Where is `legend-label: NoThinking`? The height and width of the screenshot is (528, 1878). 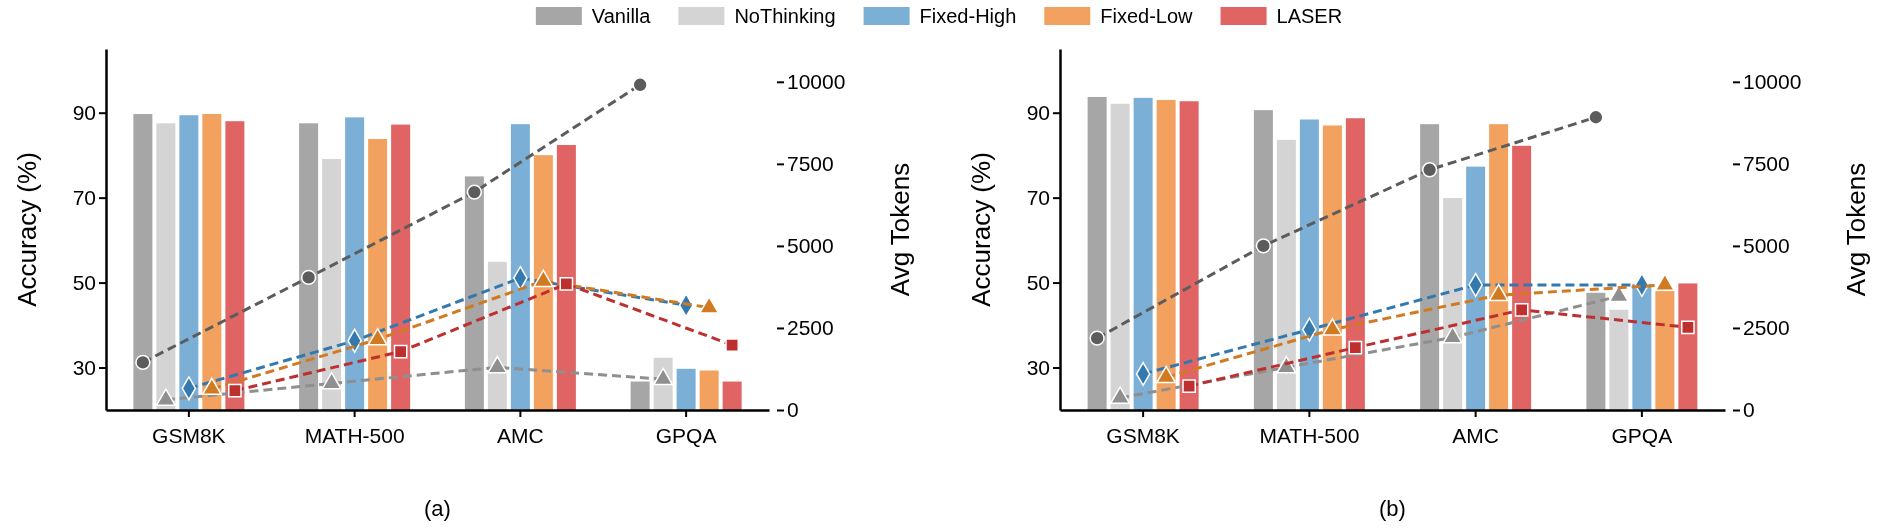
legend-label: NoThinking is located at coordinates (785, 16).